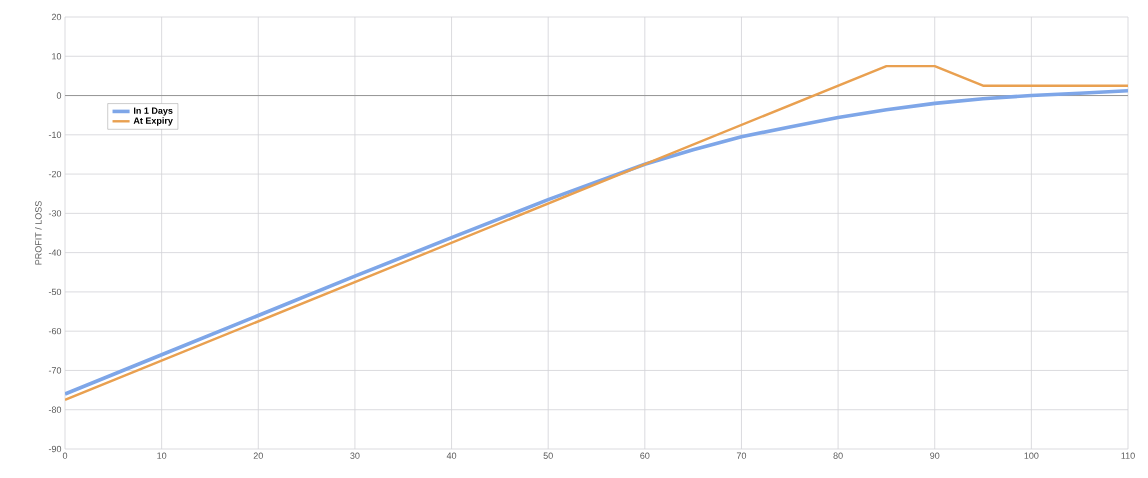 The height and width of the screenshot is (478, 1148). What do you see at coordinates (741, 455) in the screenshot?
I see `x-tick-label: 70` at bounding box center [741, 455].